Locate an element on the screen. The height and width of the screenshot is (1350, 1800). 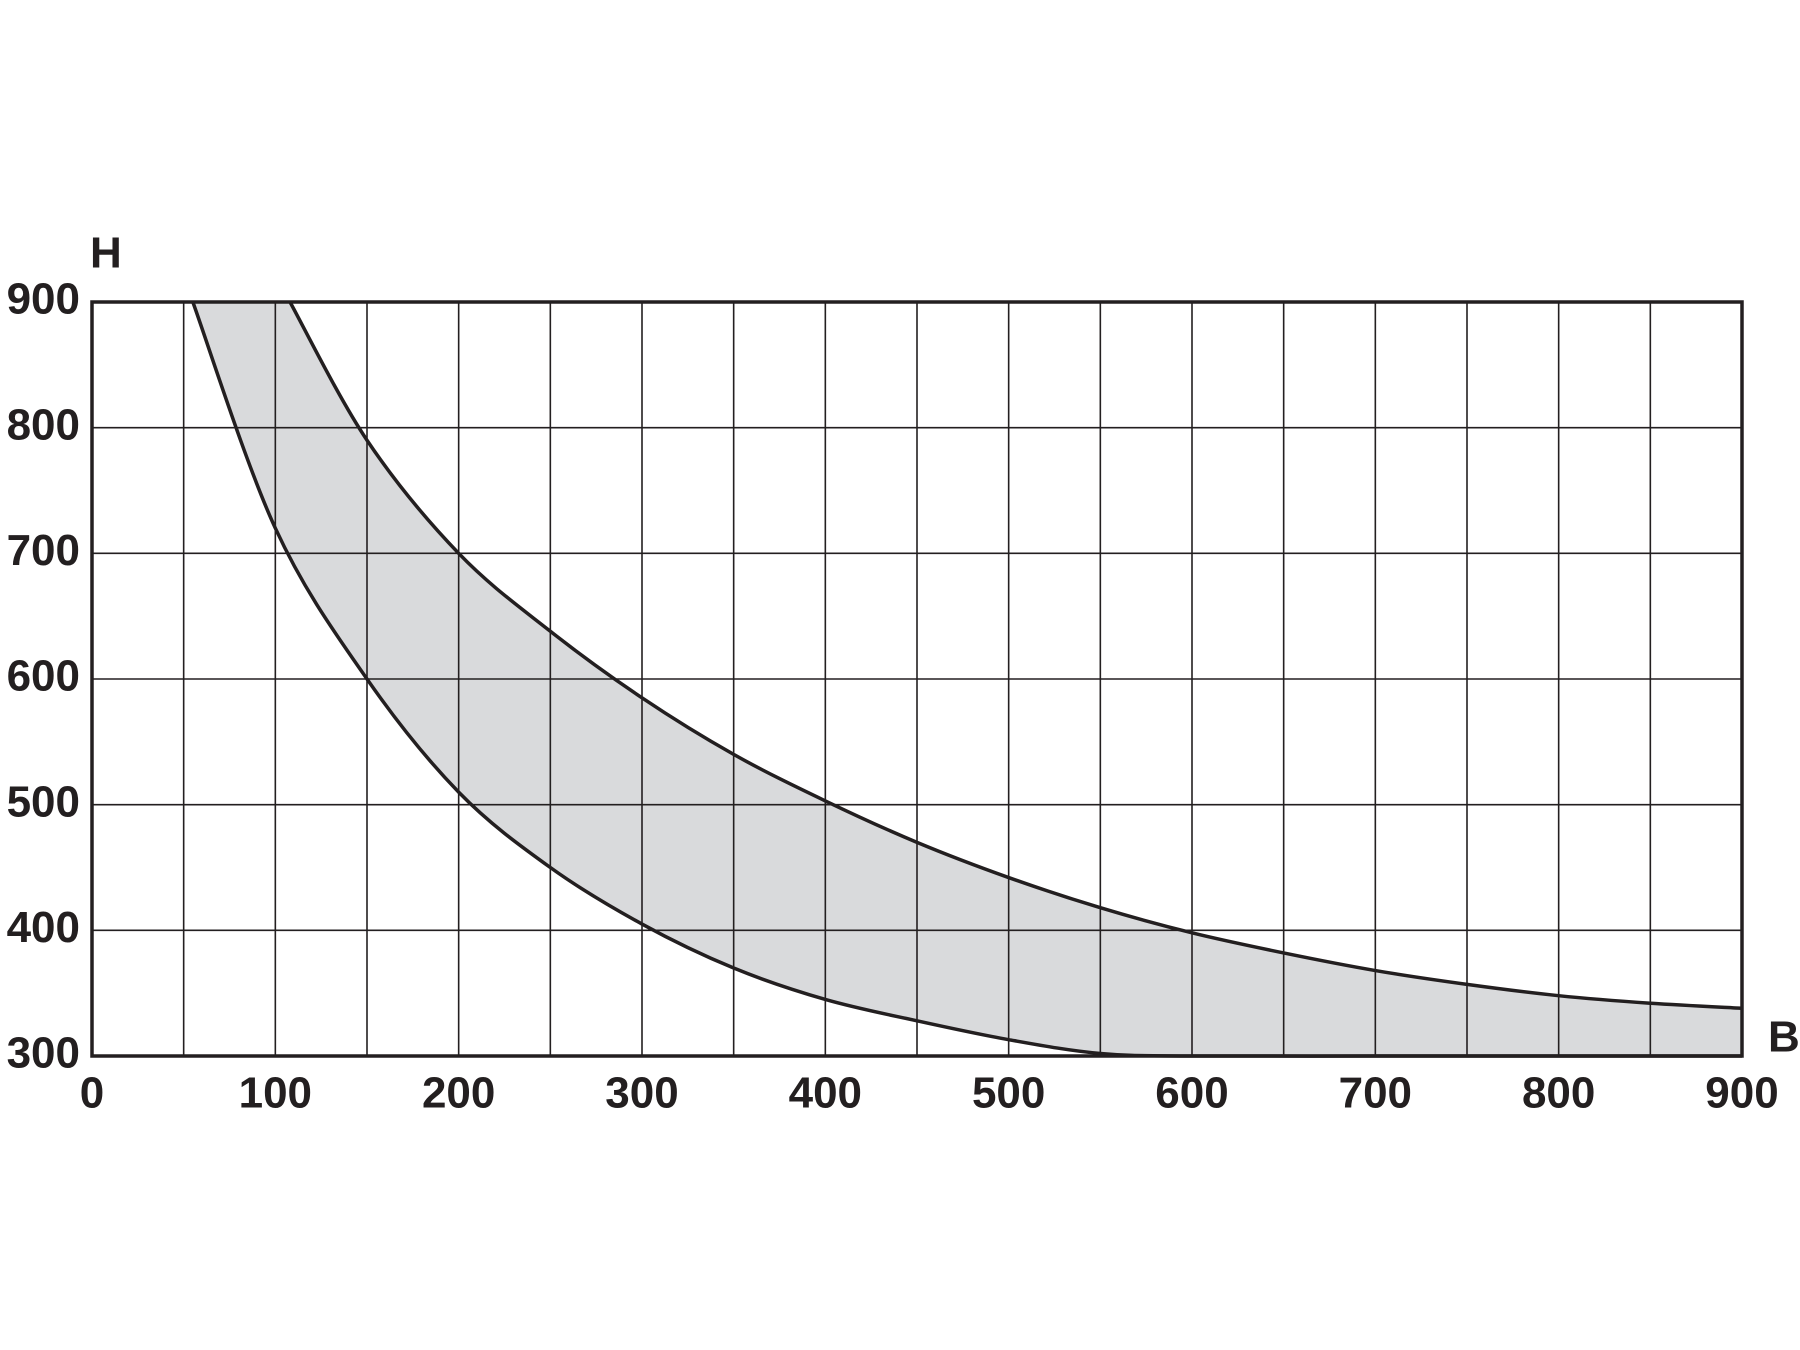
x-tick-label: 700 is located at coordinates (1375, 1093).